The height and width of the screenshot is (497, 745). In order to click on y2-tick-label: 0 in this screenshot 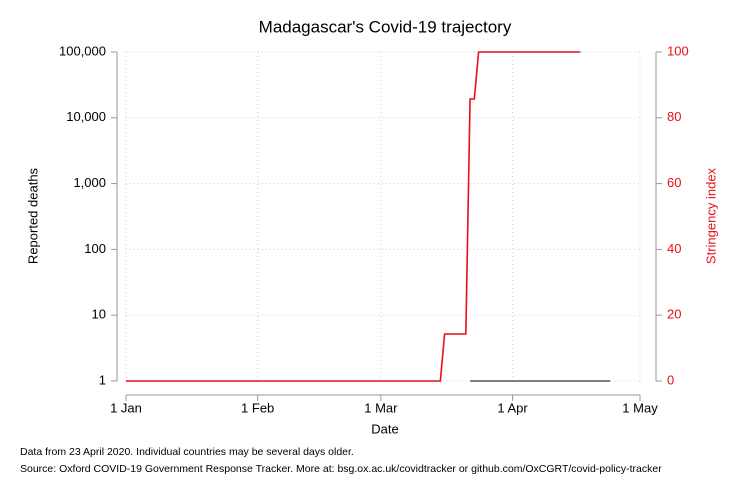, I will do `click(670, 379)`.